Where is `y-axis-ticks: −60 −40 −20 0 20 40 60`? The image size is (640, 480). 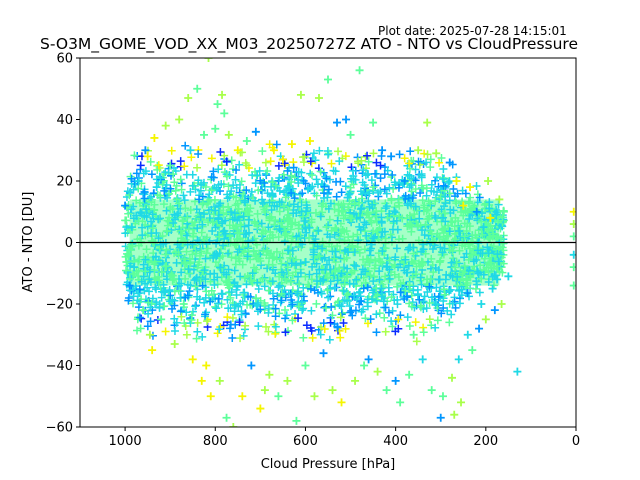 y-axis-ticks: −60 −40 −20 0 20 40 60 is located at coordinates (63, 244).